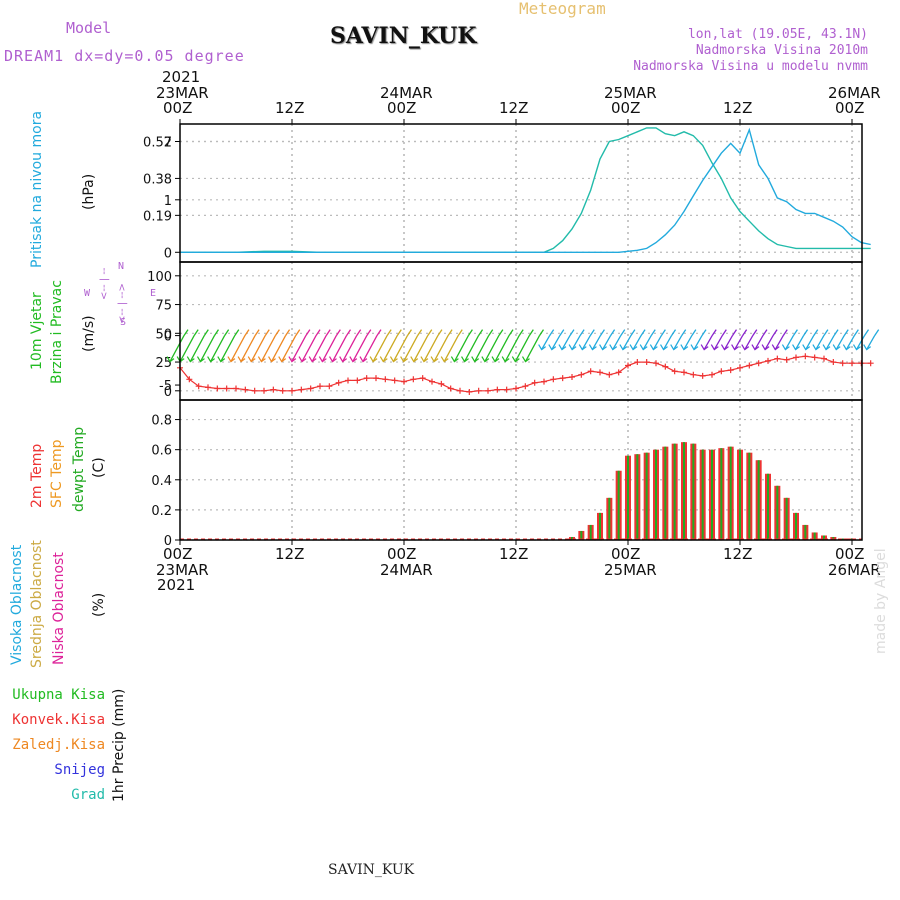 The width and height of the screenshot is (900, 900). Describe the element at coordinates (157, 142) in the screenshot. I see `pressure-tick-label: 0.57` at that location.